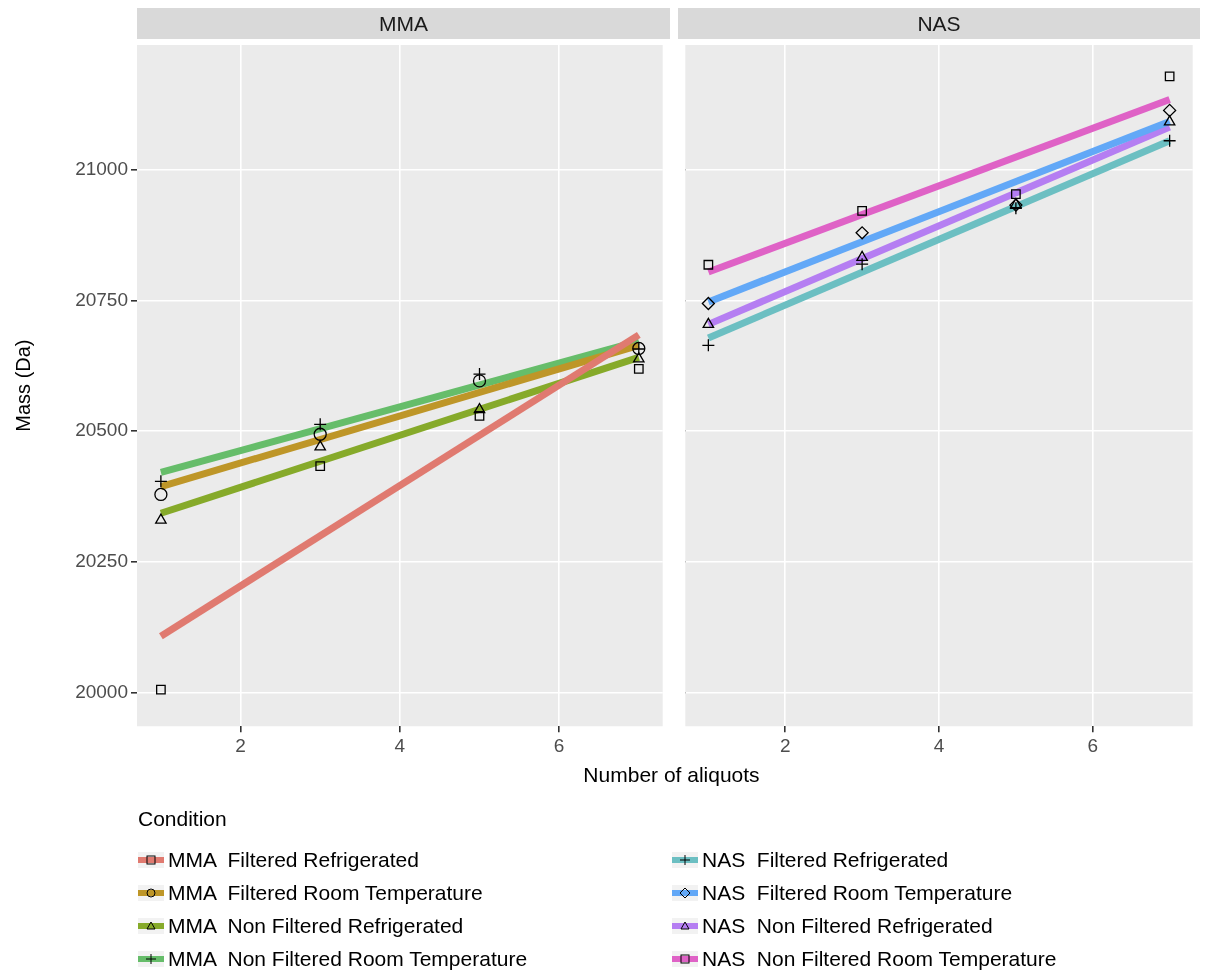 This screenshot has height=976, width=1206. I want to click on y-tick-label: 20500, so click(101, 430).